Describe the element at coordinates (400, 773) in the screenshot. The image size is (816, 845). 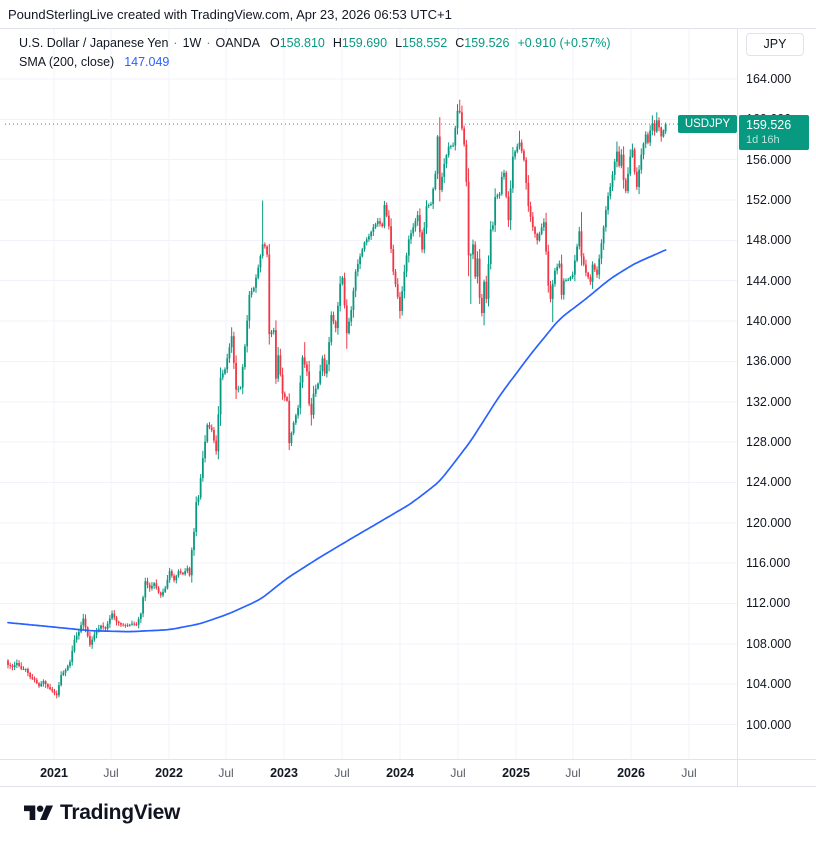
I see `time-tick-year: 2024` at that location.